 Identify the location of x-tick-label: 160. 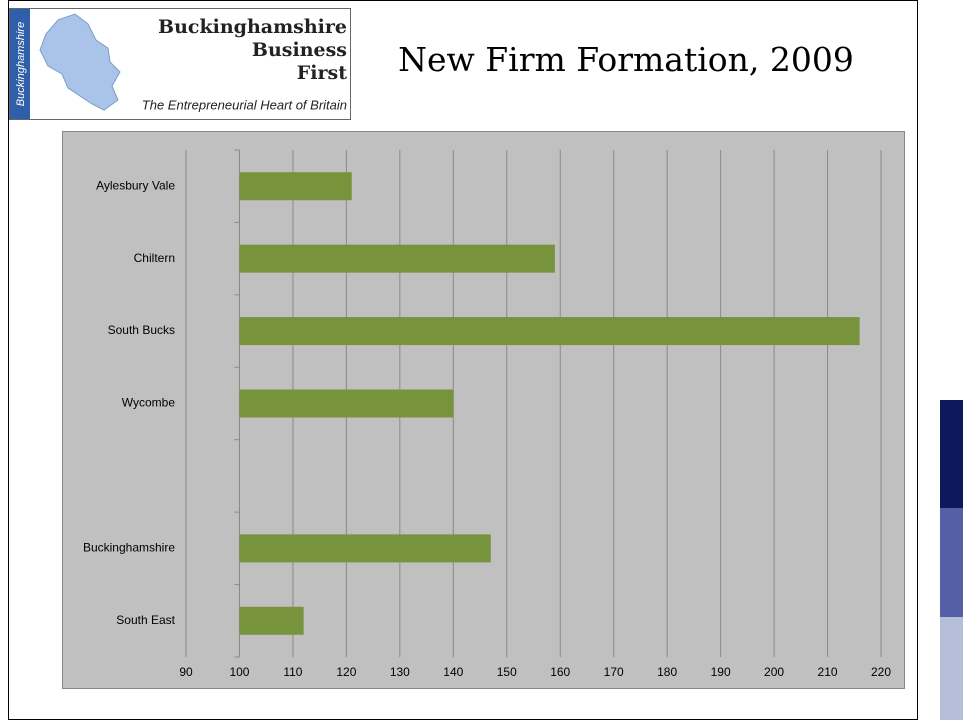
(560, 672).